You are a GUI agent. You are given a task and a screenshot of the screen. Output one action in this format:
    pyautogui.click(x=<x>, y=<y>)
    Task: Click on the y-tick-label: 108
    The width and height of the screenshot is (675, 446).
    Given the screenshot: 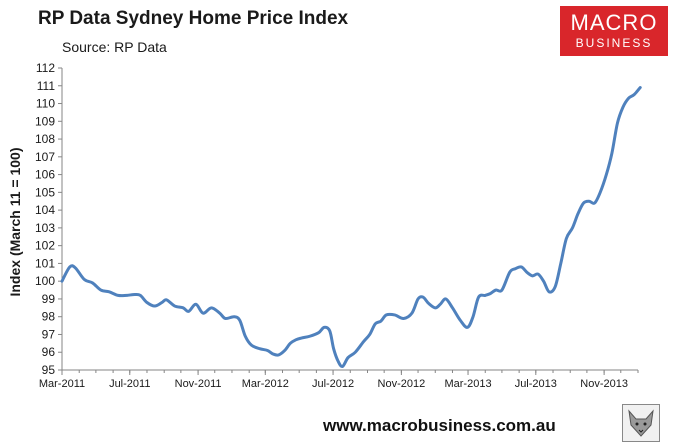 What is the action you would take?
    pyautogui.click(x=45, y=139)
    